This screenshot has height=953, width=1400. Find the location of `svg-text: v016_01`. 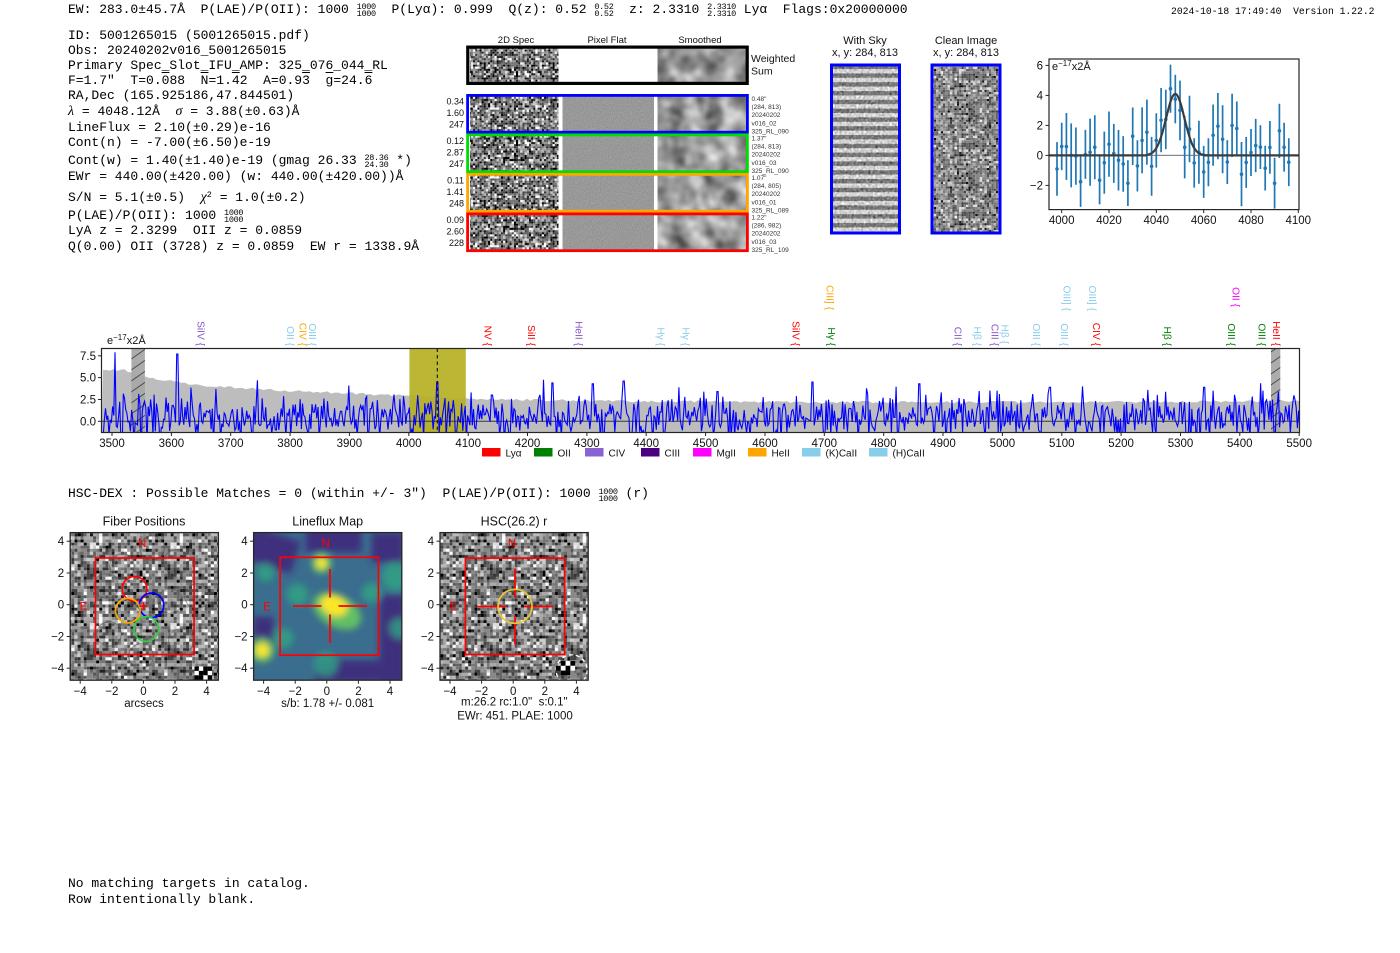

svg-text: v016_01 is located at coordinates (764, 202).